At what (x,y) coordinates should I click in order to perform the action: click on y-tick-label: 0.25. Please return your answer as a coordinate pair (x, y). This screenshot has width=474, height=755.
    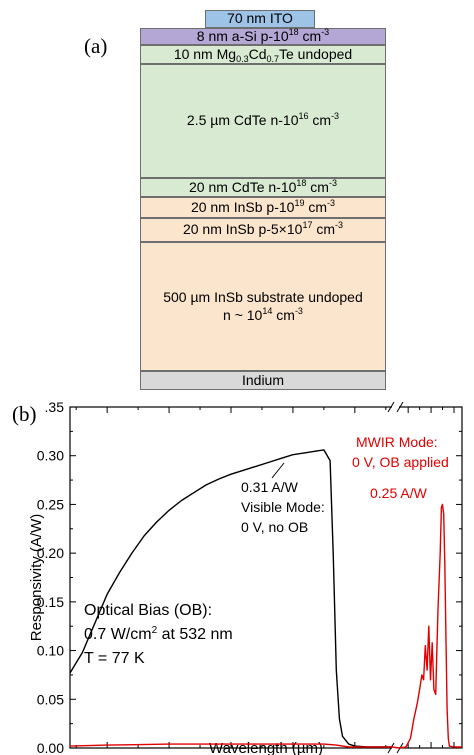
    Looking at the image, I should click on (50, 504).